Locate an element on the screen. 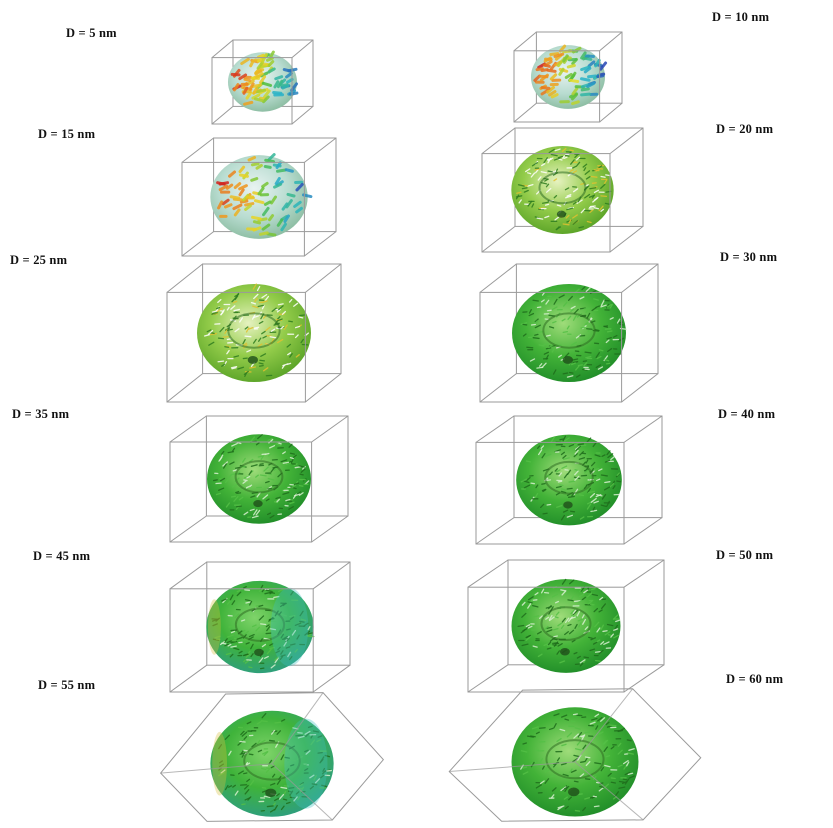 The height and width of the screenshot is (828, 833). panel-figure-d15 is located at coordinates (259, 197).